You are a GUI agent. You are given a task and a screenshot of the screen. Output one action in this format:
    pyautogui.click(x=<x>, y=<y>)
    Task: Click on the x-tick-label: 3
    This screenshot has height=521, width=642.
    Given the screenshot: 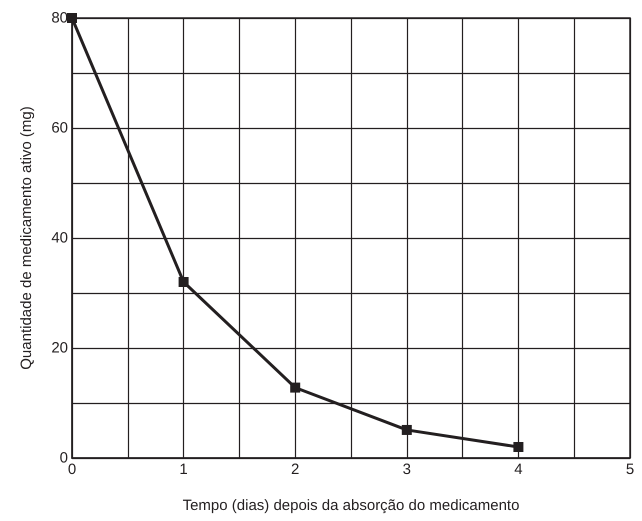 What is the action you would take?
    pyautogui.click(x=406, y=469)
    